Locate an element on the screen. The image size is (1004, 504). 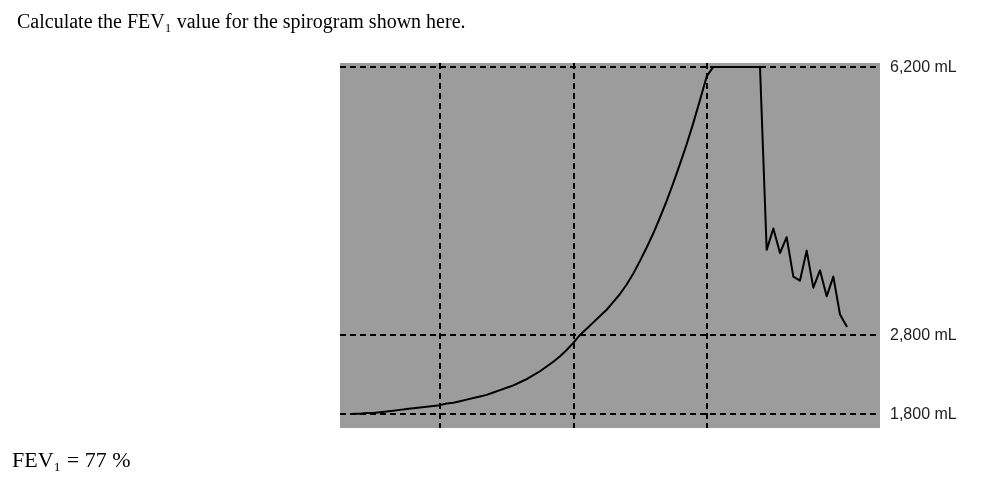
y-tick-label: 2,800 mL is located at coordinates (923, 335).